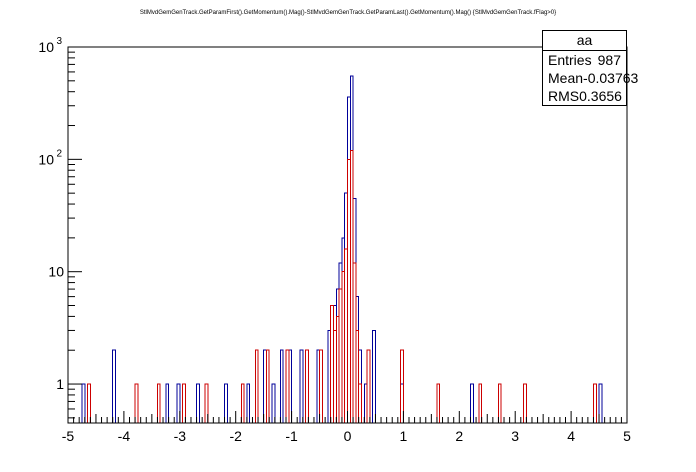 The width and height of the screenshot is (696, 472). I want to click on stats-label: Mean, so click(566, 78).